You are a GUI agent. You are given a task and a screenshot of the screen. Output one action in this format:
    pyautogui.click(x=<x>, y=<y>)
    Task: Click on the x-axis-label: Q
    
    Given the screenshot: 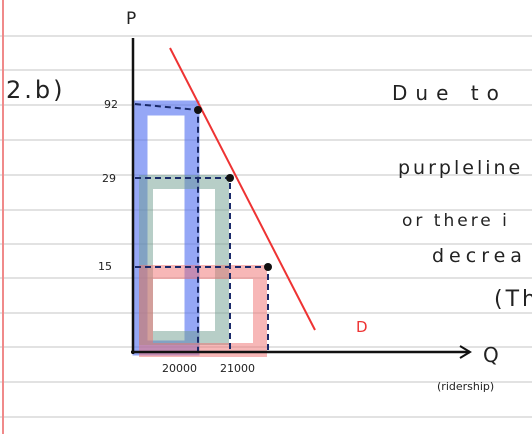 What is the action you would take?
    pyautogui.click(x=491, y=355)
    